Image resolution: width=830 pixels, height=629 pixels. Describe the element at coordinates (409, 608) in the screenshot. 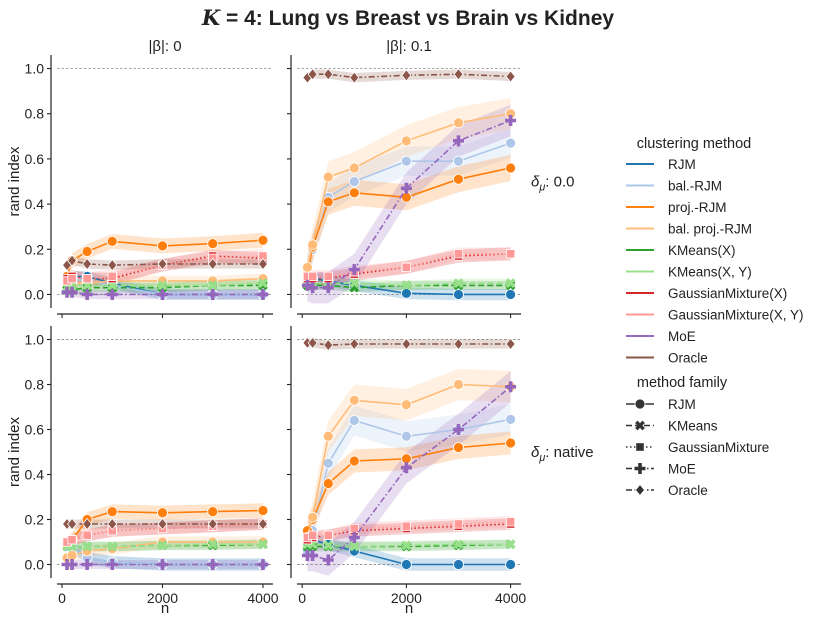

I see `x-axis-label: n` at that location.